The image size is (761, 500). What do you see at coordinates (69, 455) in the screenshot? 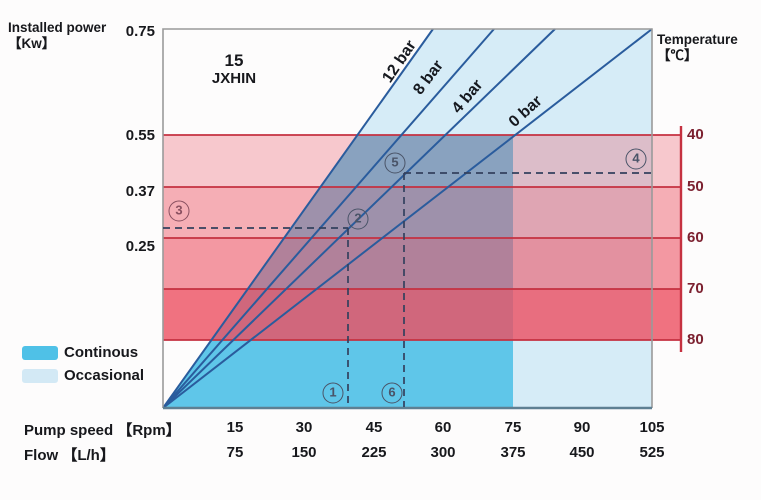
I see `flow-axis-label: Flow 【L/h】` at bounding box center [69, 455].